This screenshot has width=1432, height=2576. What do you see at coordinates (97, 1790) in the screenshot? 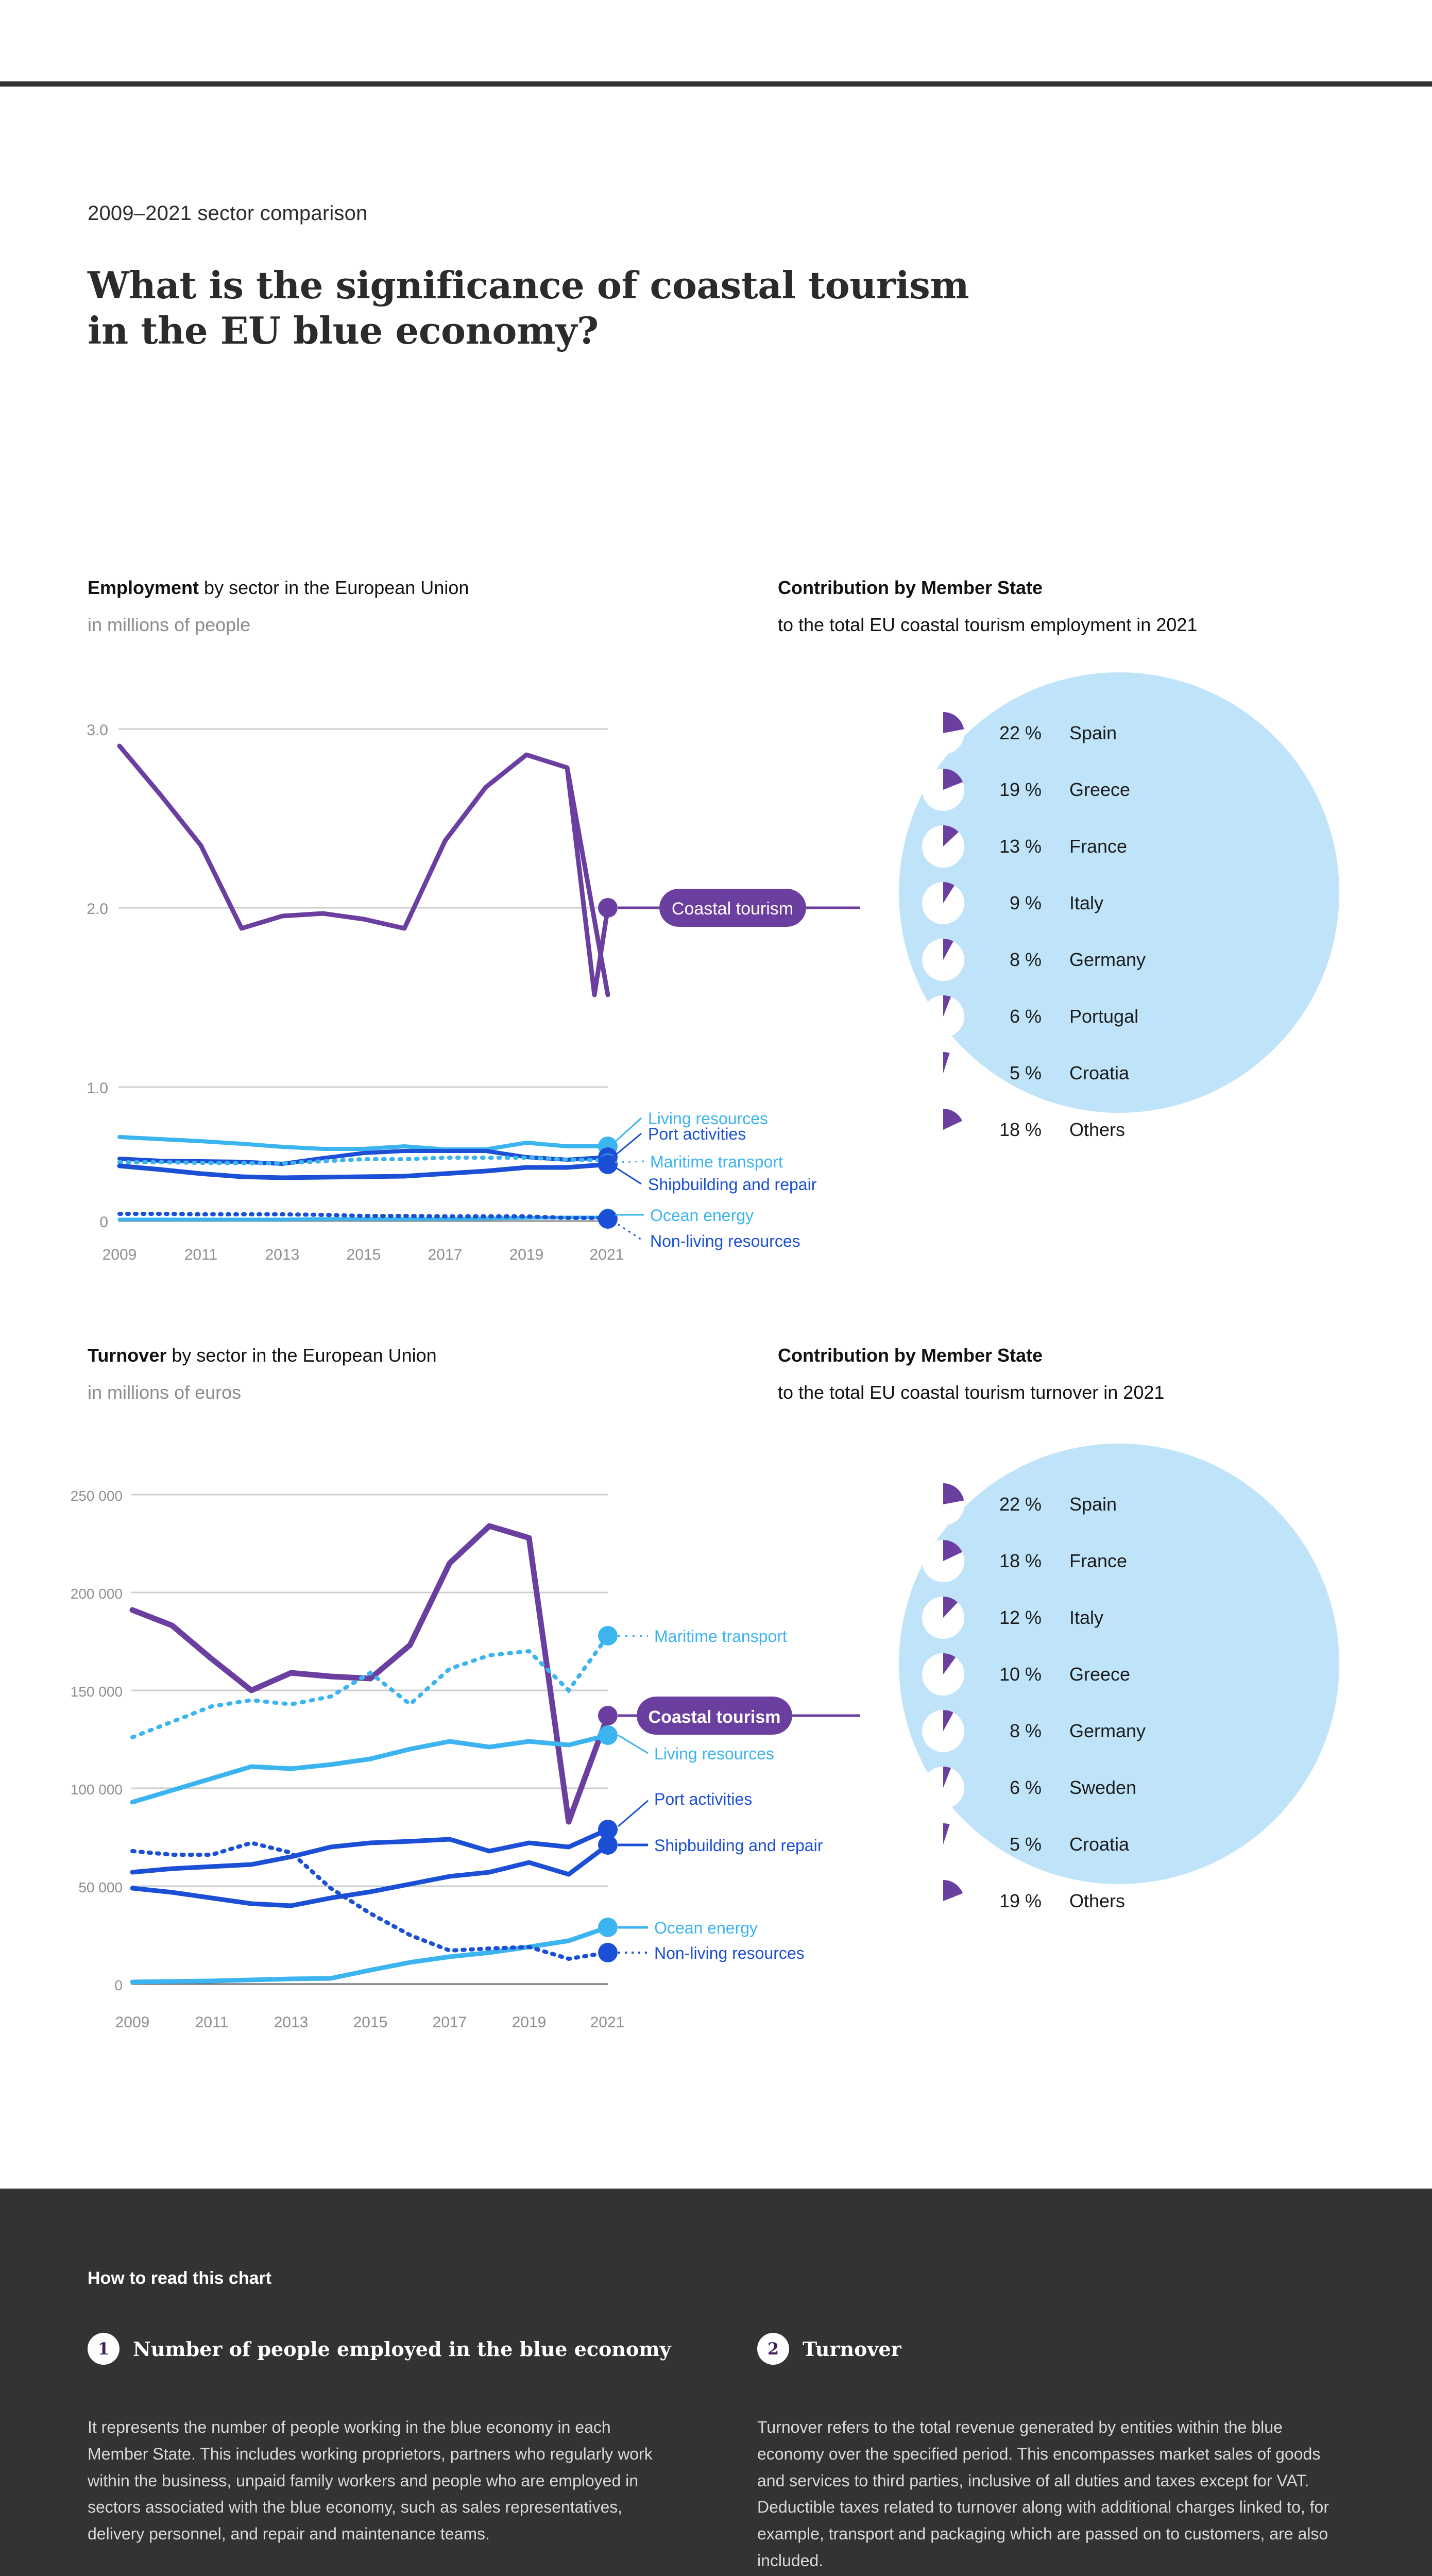
I see `y-tick-100000: 100 000` at bounding box center [97, 1790].